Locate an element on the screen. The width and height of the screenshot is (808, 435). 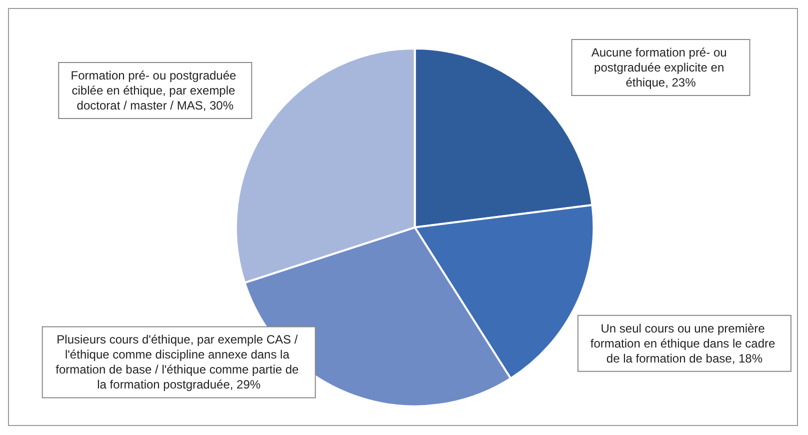
slice-label: Un seul cours ou une première formation en éthique dans le cadre de la formation de base, 18% is located at coordinates (684, 343).